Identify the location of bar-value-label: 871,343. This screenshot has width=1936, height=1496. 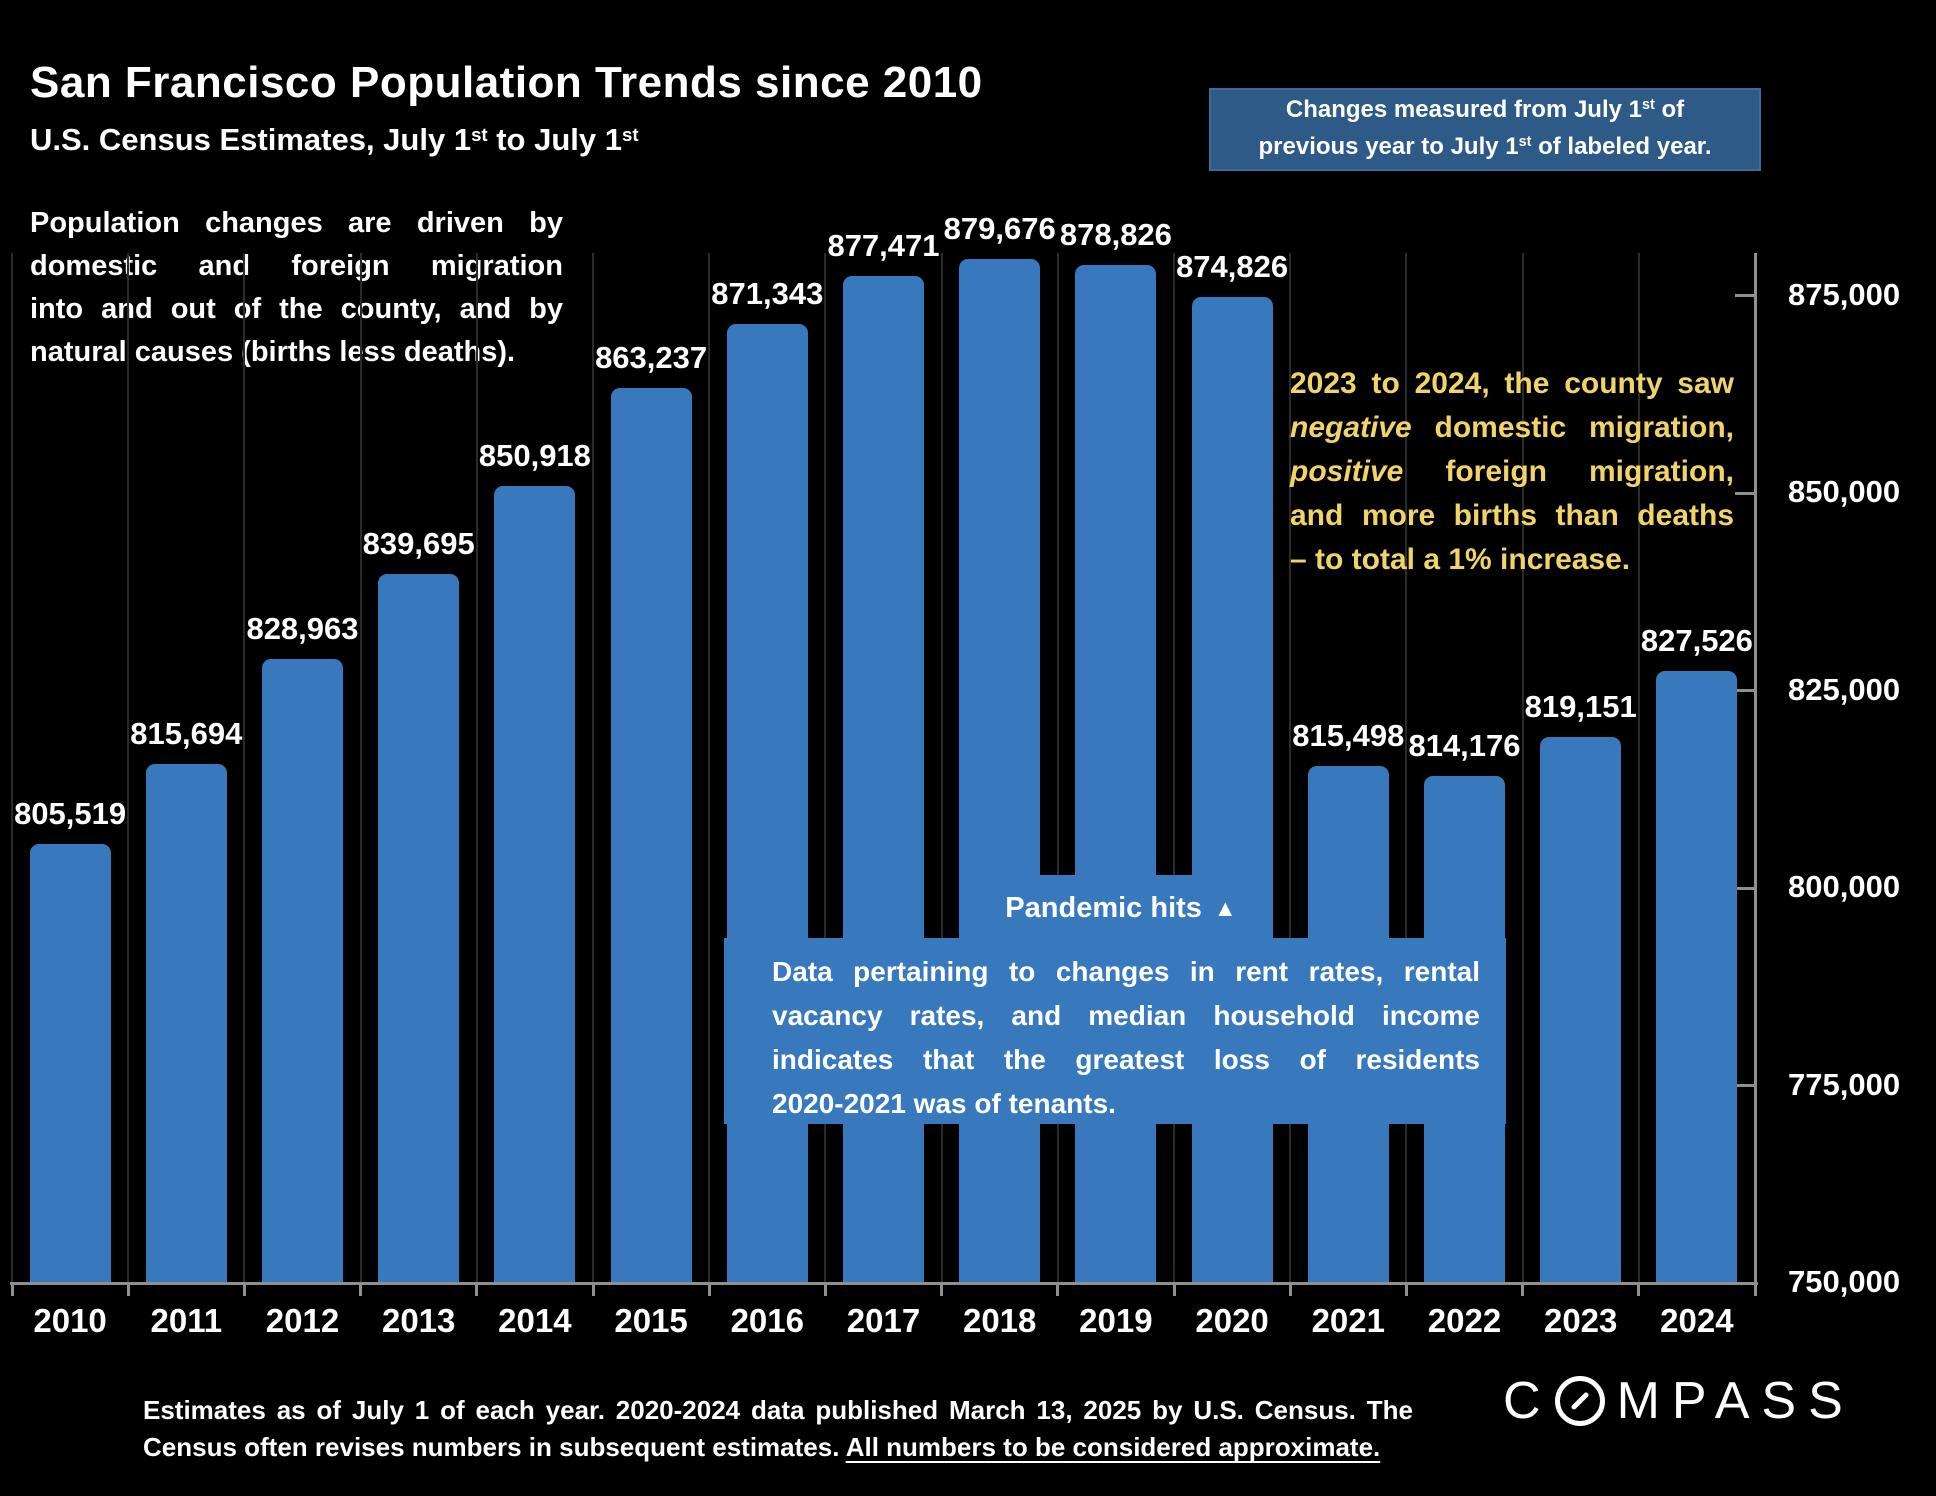
(767, 294).